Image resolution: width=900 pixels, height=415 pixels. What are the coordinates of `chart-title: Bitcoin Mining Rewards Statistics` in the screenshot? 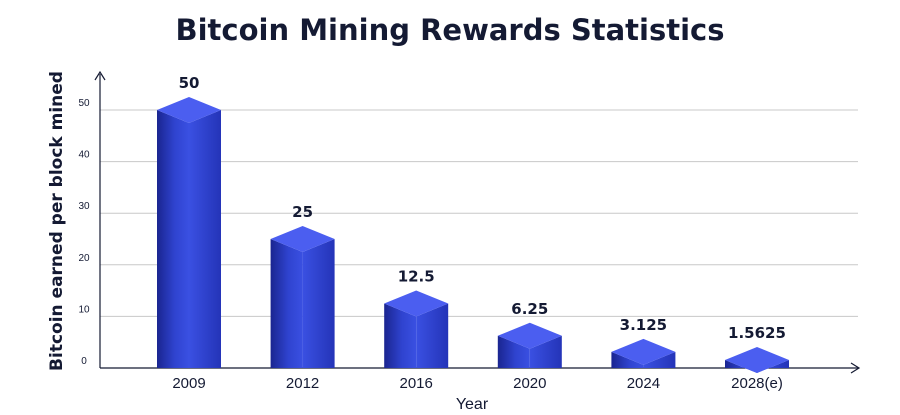 It's located at (449, 30).